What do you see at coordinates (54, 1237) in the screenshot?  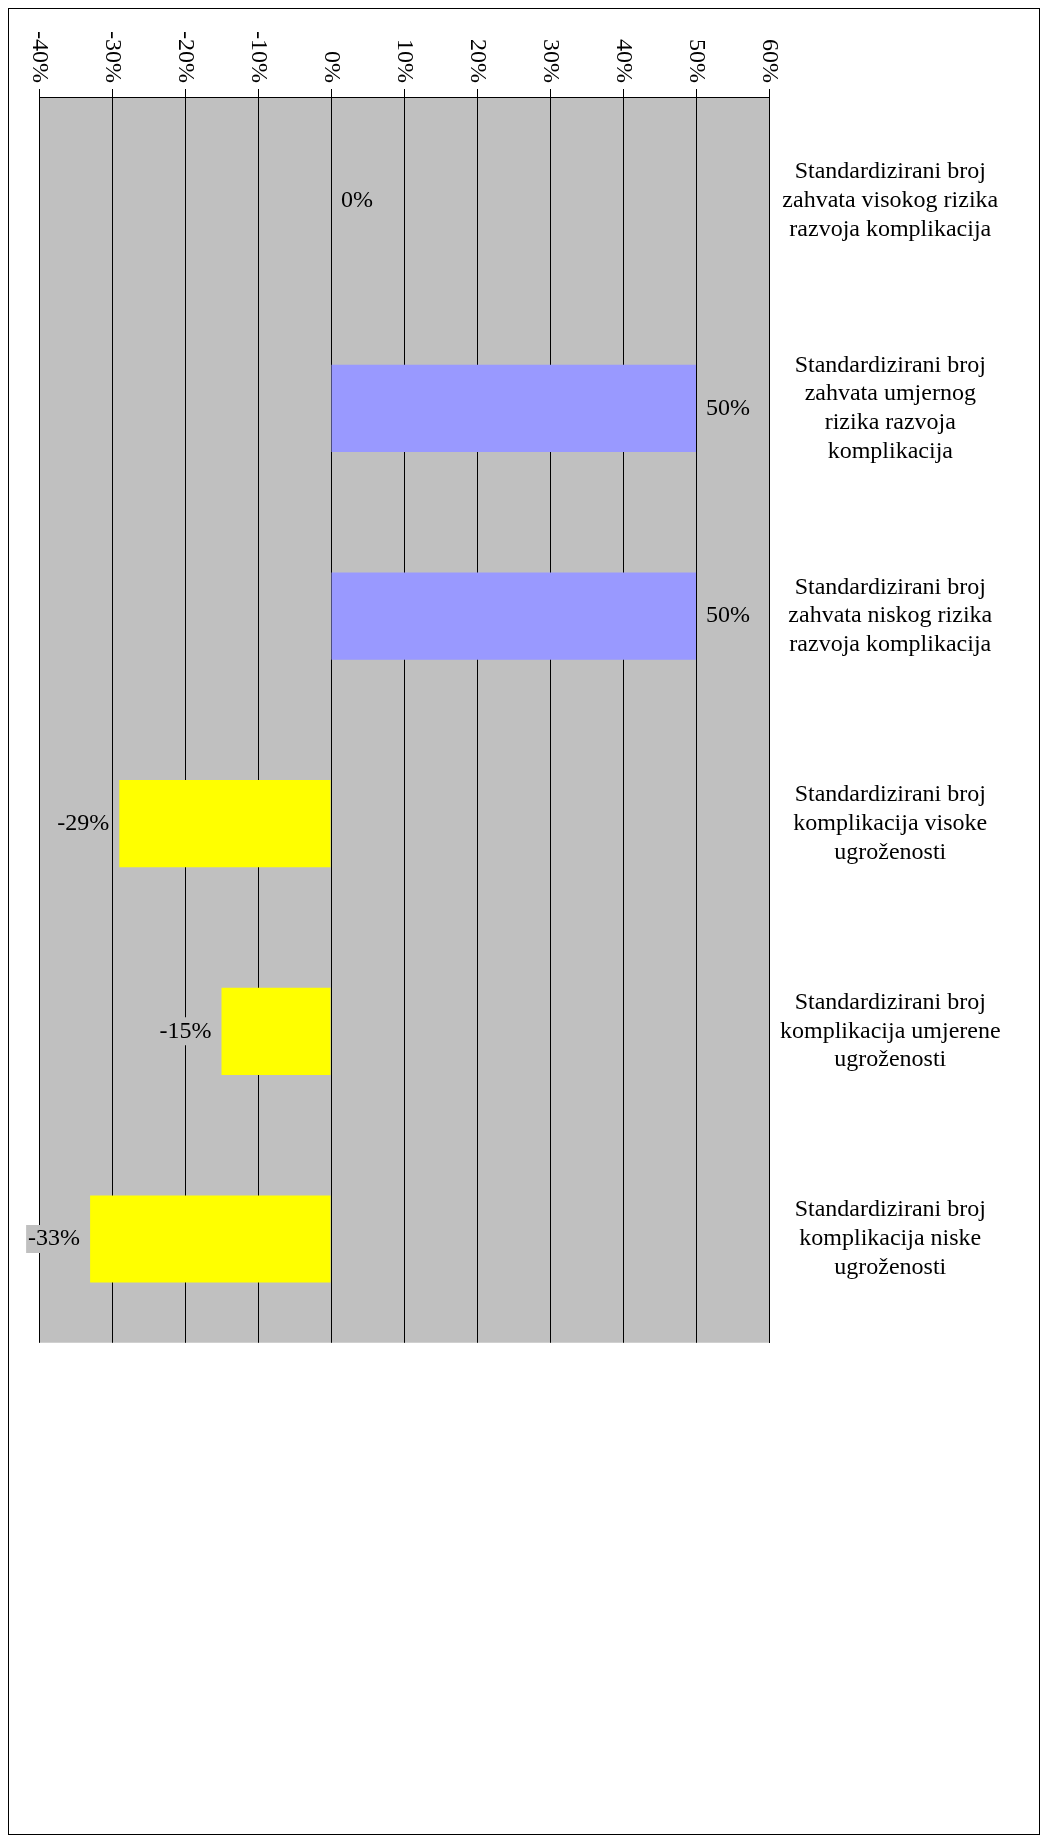 I see `data-label: -33%` at bounding box center [54, 1237].